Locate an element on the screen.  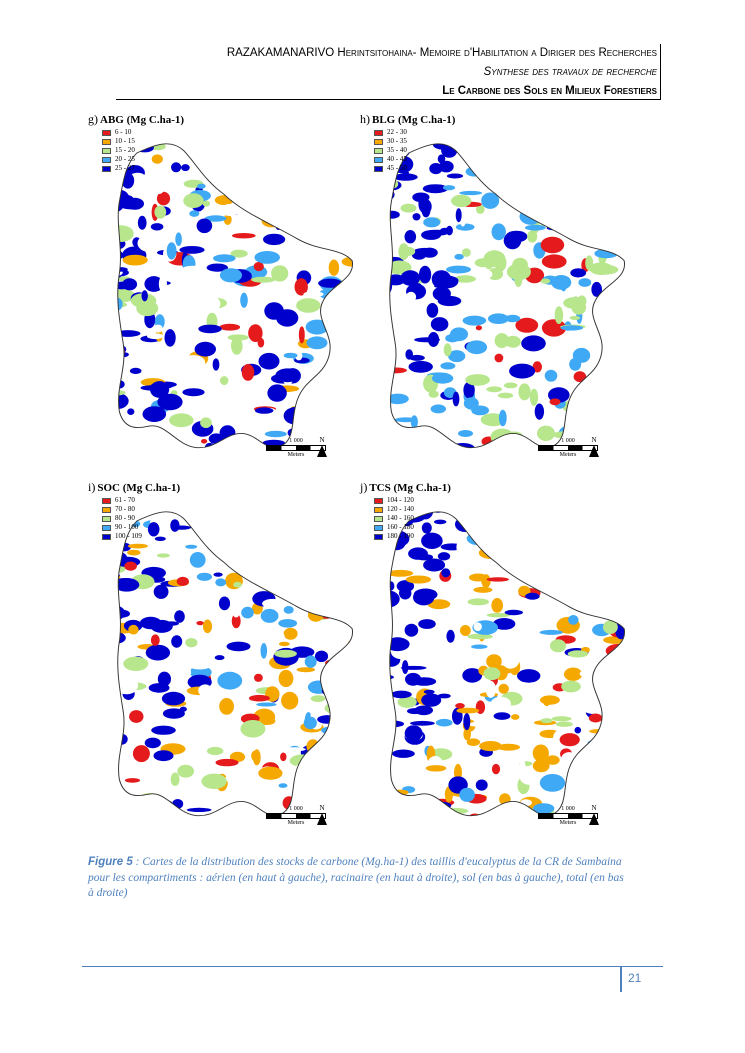
page-number: 21 is located at coordinates (635, 978).